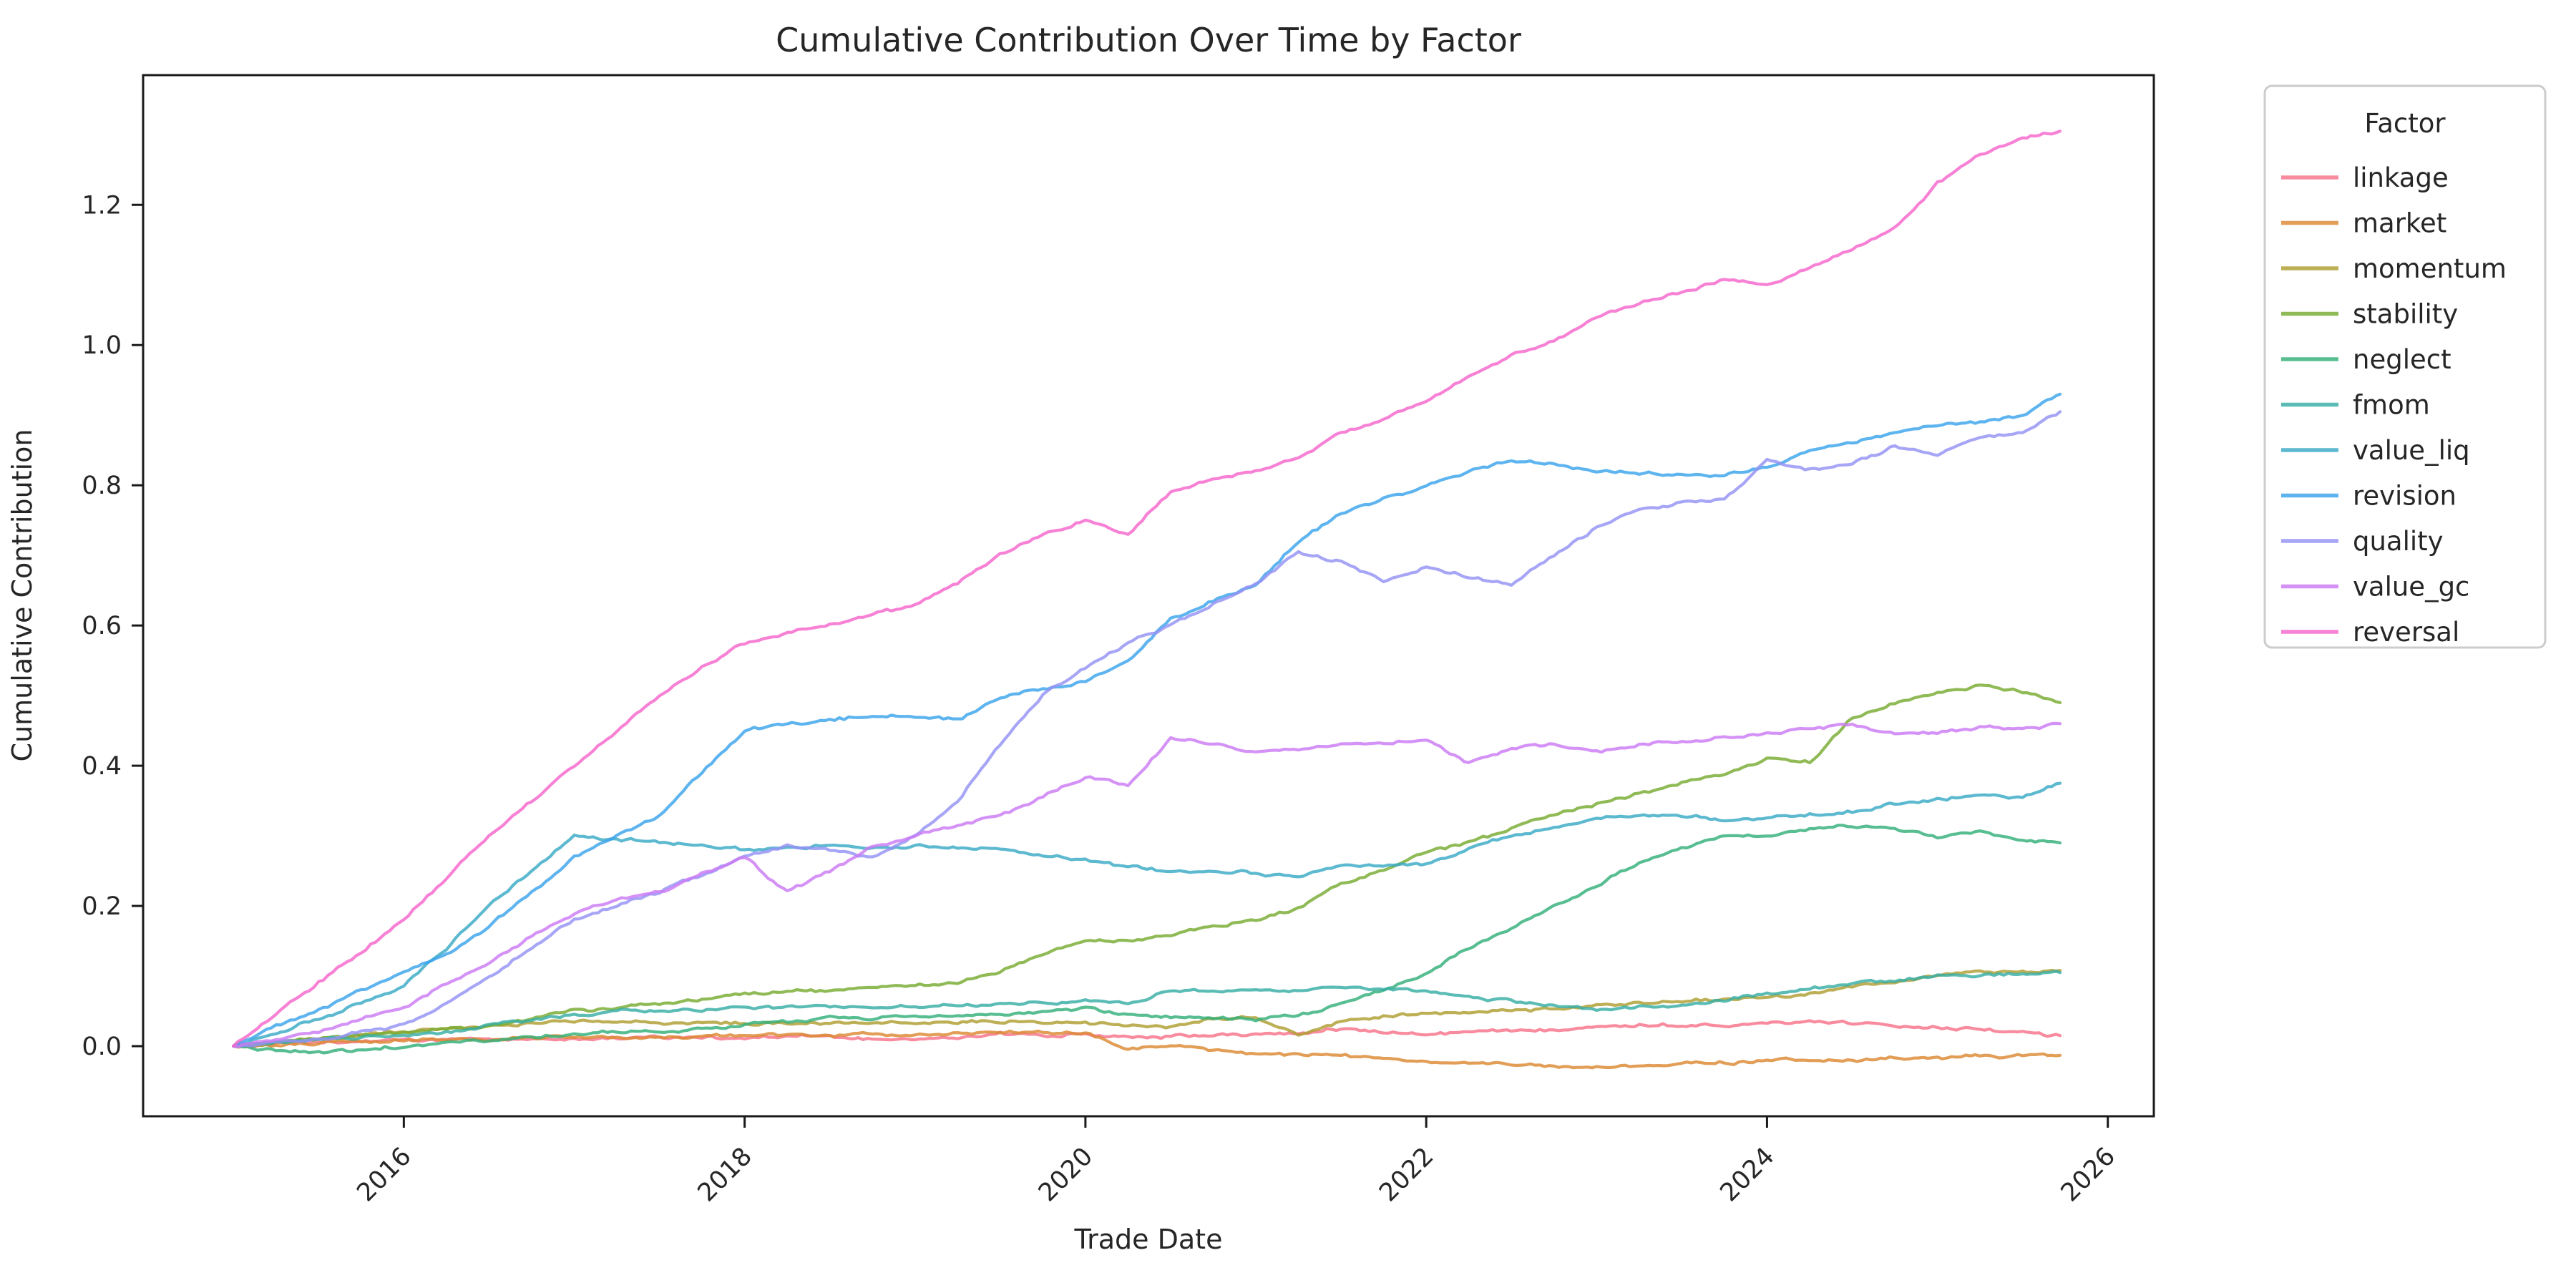 This screenshot has height=1288, width=2576. I want to click on series-line-momentum, so click(1147, 1008).